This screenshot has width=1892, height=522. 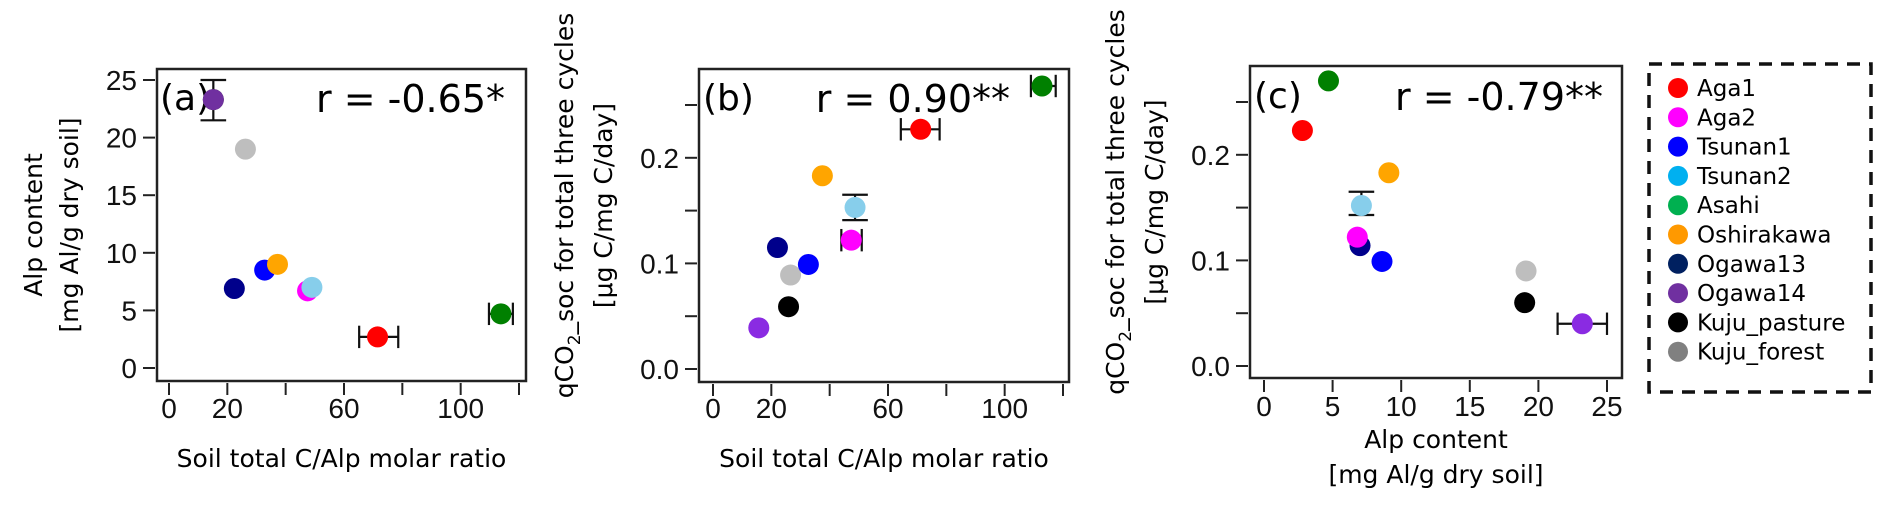 I want to click on legend-label: Tsunan2, so click(x=1744, y=177).